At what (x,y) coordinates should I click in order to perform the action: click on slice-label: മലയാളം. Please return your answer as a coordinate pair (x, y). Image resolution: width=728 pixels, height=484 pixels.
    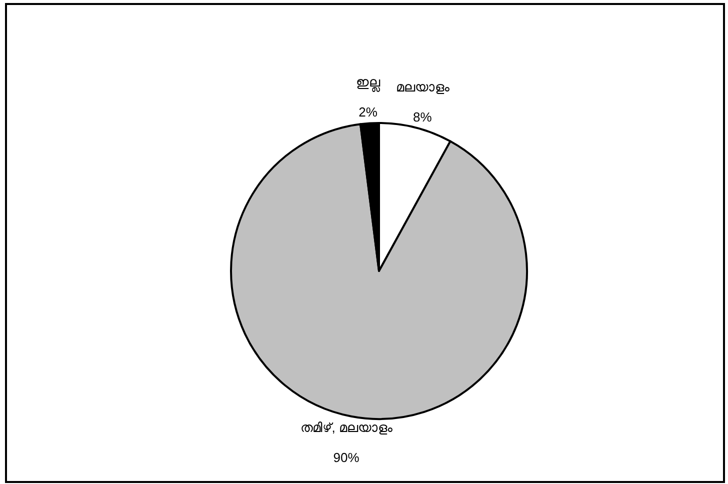
    Looking at the image, I should click on (423, 86).